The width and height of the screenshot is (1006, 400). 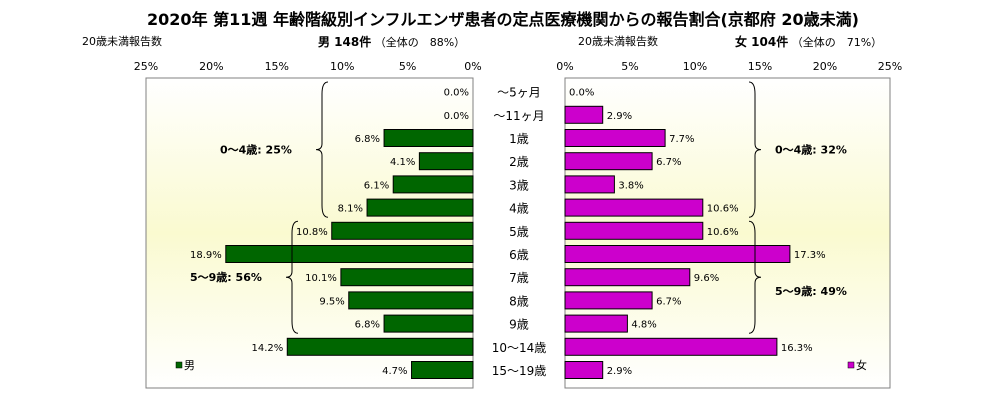 I want to click on male-summary: 男 148件 （全体の 88%）, so click(x=391, y=41).